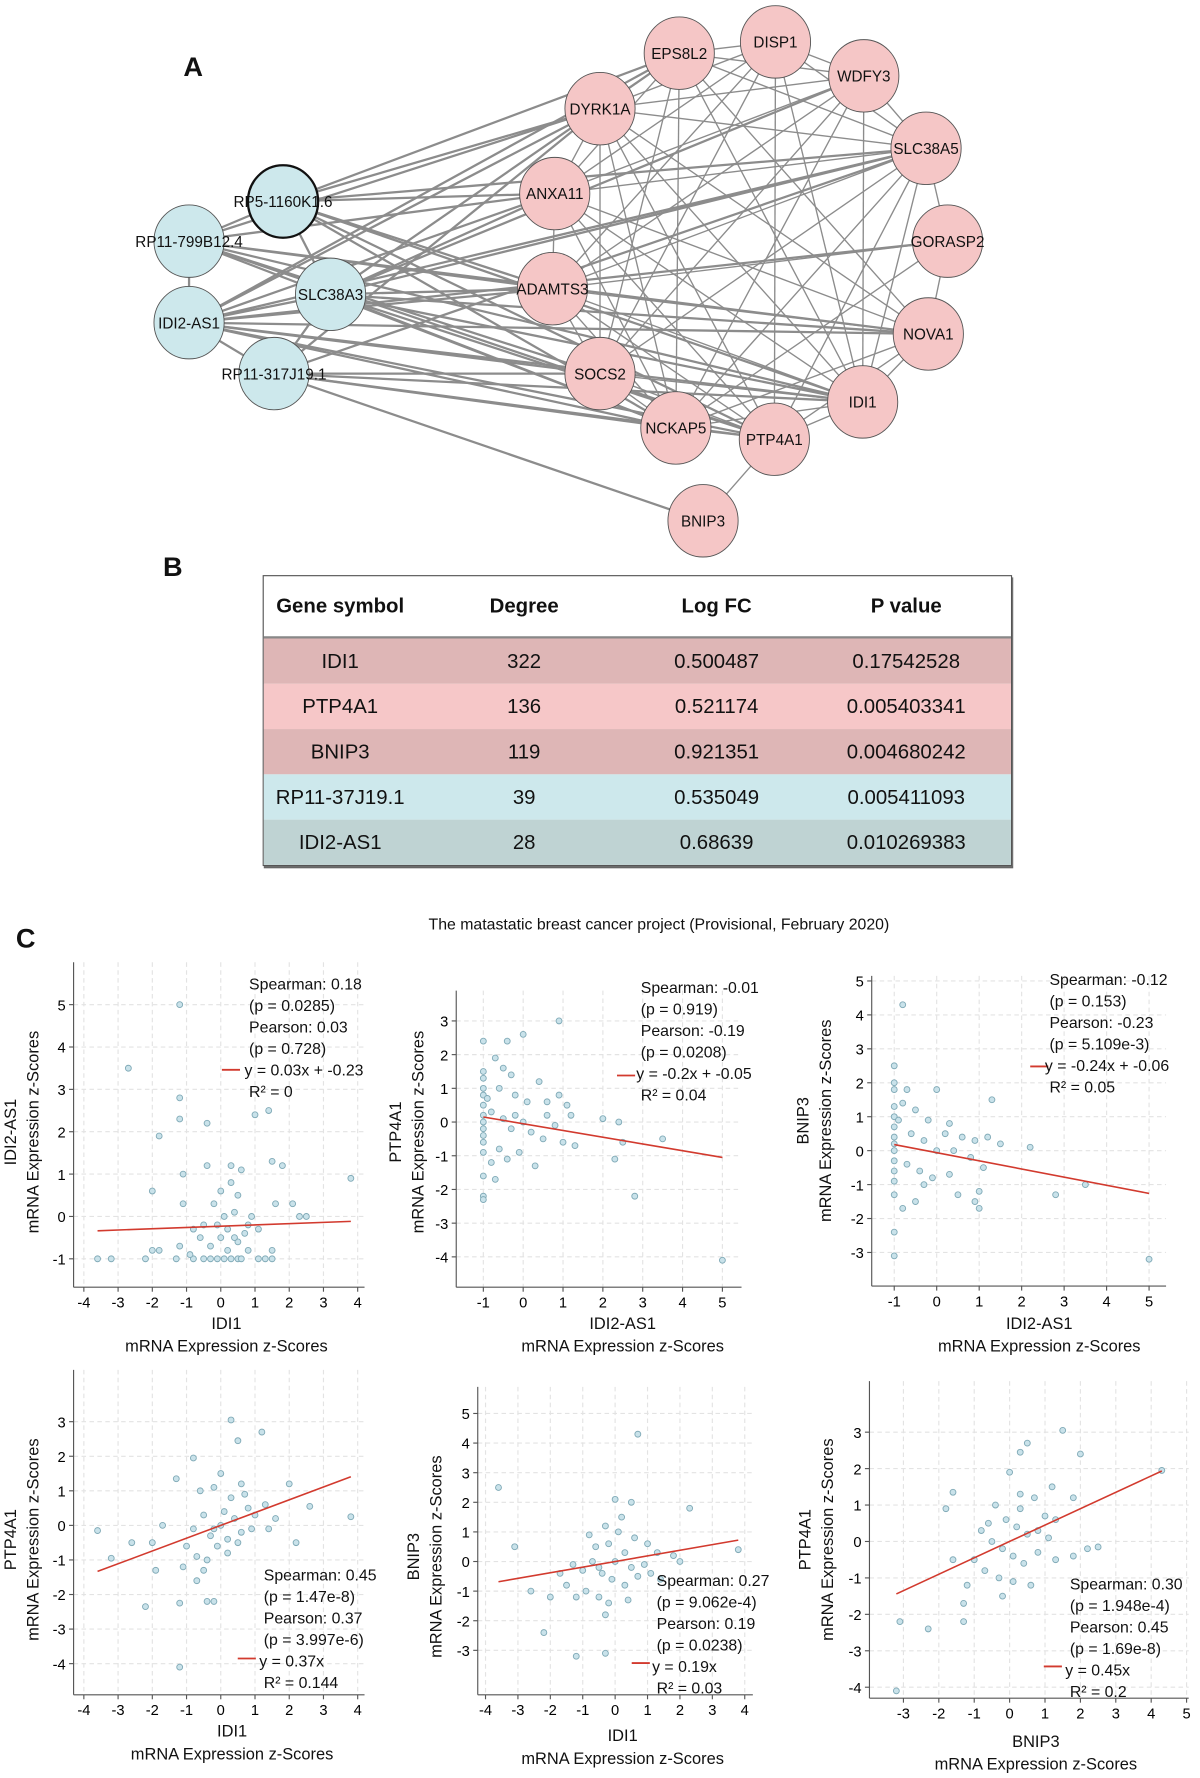 This screenshot has width=1200, height=1778. Describe the element at coordinates (864, 76) in the screenshot. I see `network-node: WDFY3` at that location.